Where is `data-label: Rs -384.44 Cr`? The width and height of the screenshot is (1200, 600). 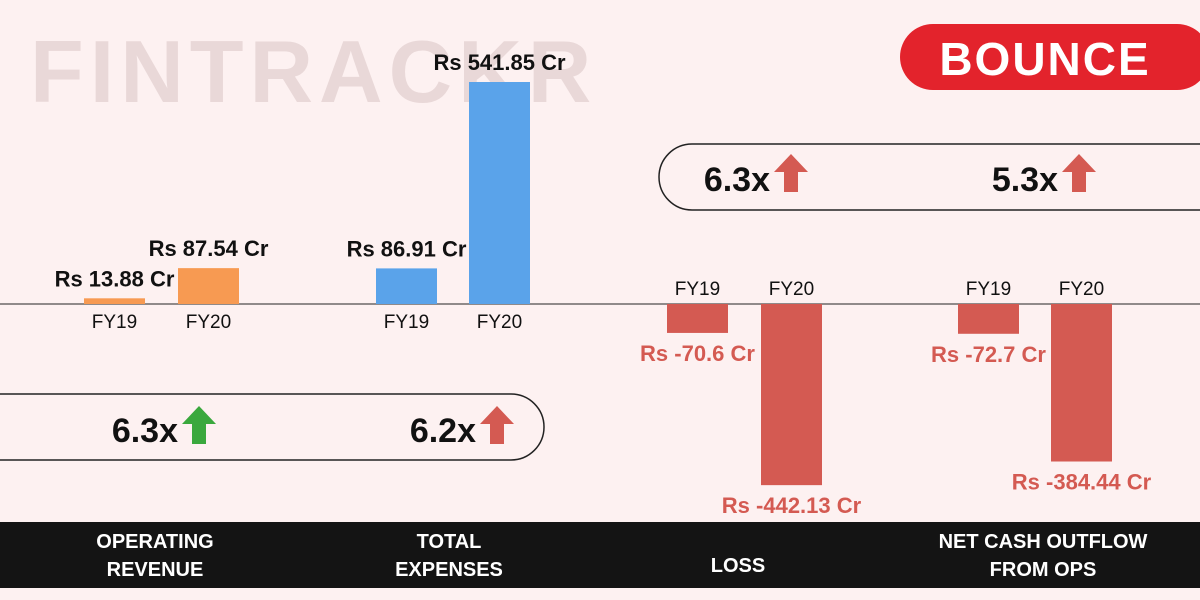 data-label: Rs -384.44 Cr is located at coordinates (1082, 482).